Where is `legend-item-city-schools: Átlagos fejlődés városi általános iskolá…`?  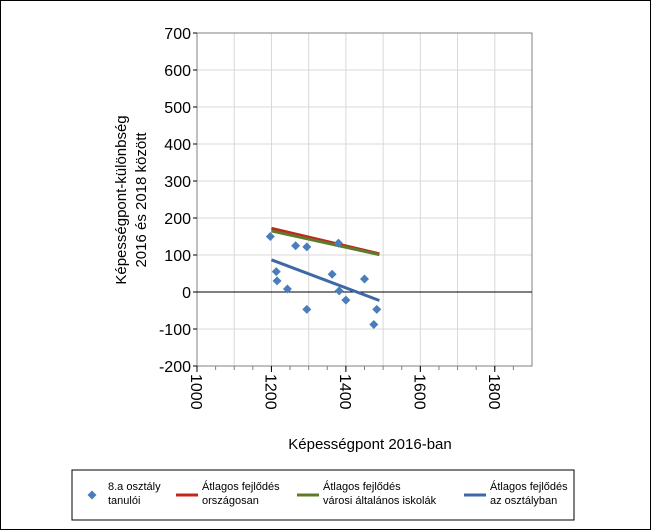
legend-item-city-schools: Átlagos fejlődés városi általános iskolá… is located at coordinates (367, 493).